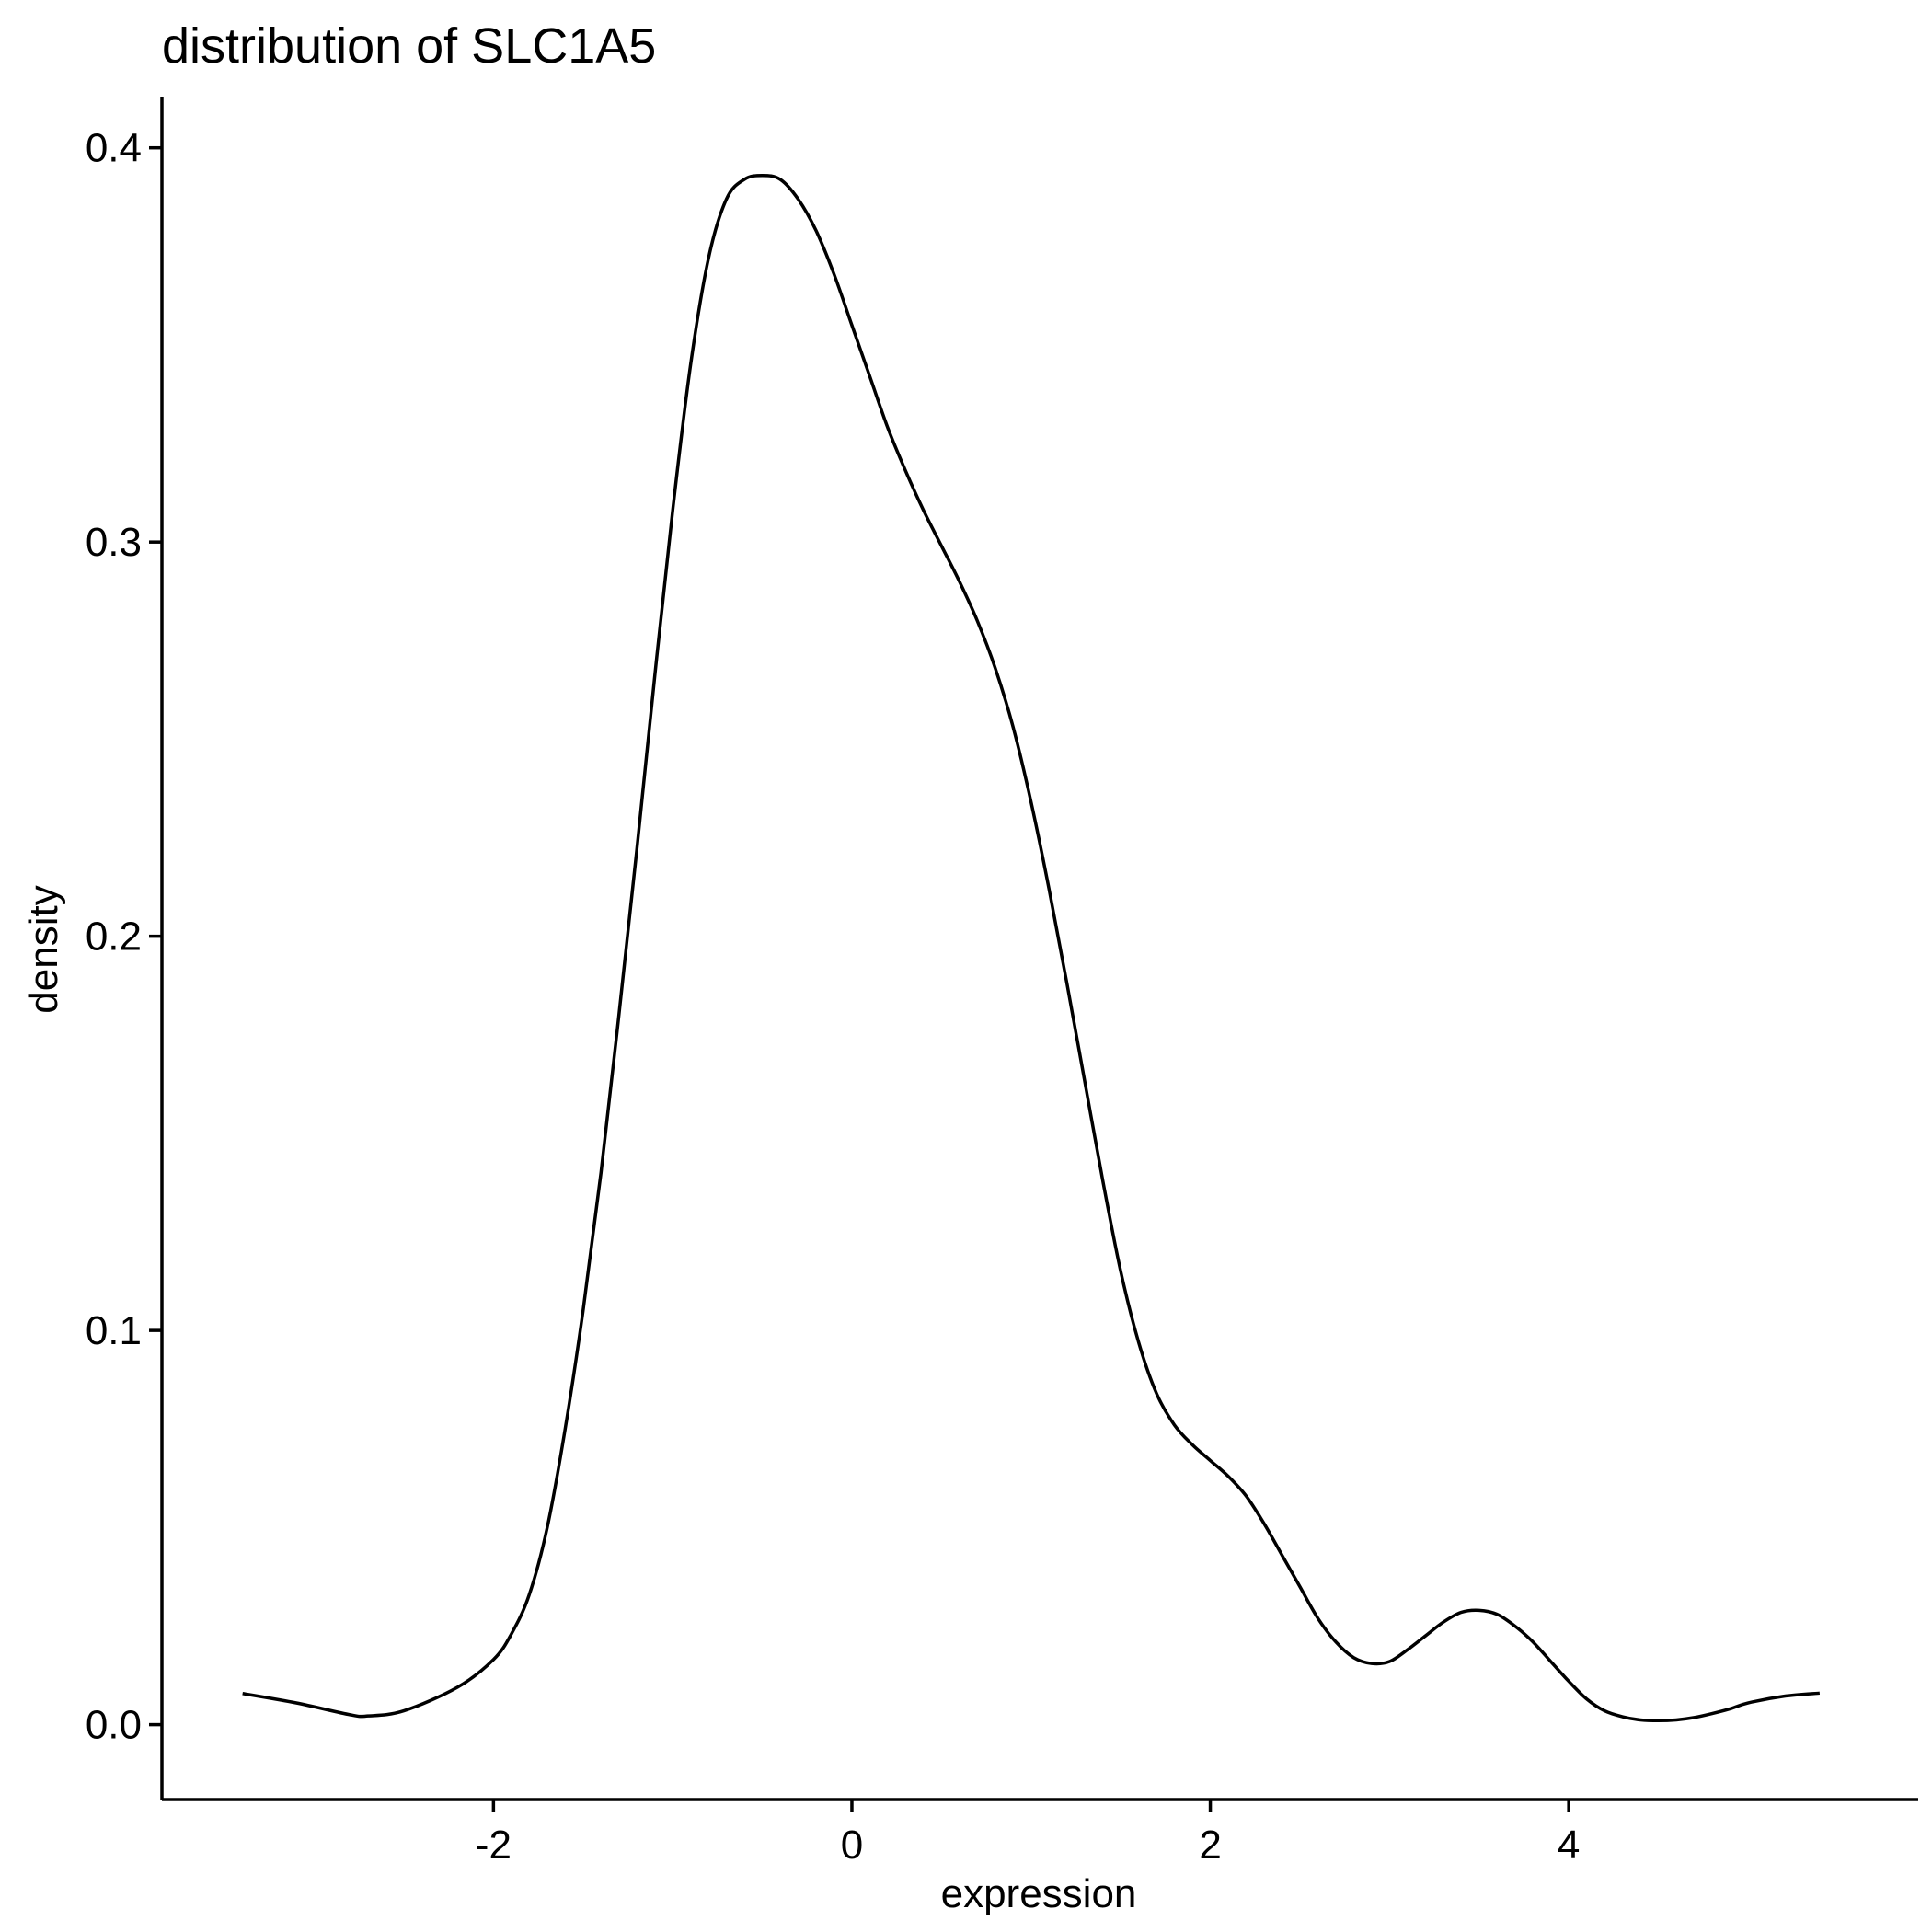 Image resolution: width=1932 pixels, height=1932 pixels. I want to click on x-tick-label: 4, so click(1569, 1845).